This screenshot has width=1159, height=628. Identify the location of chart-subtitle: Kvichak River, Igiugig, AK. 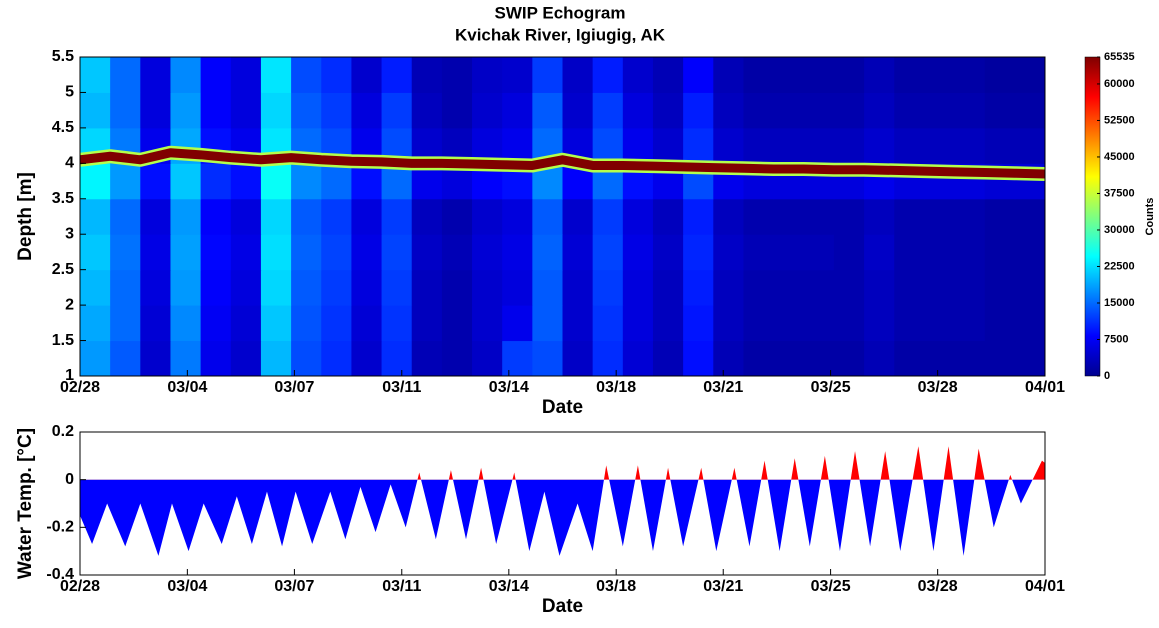
(560, 34).